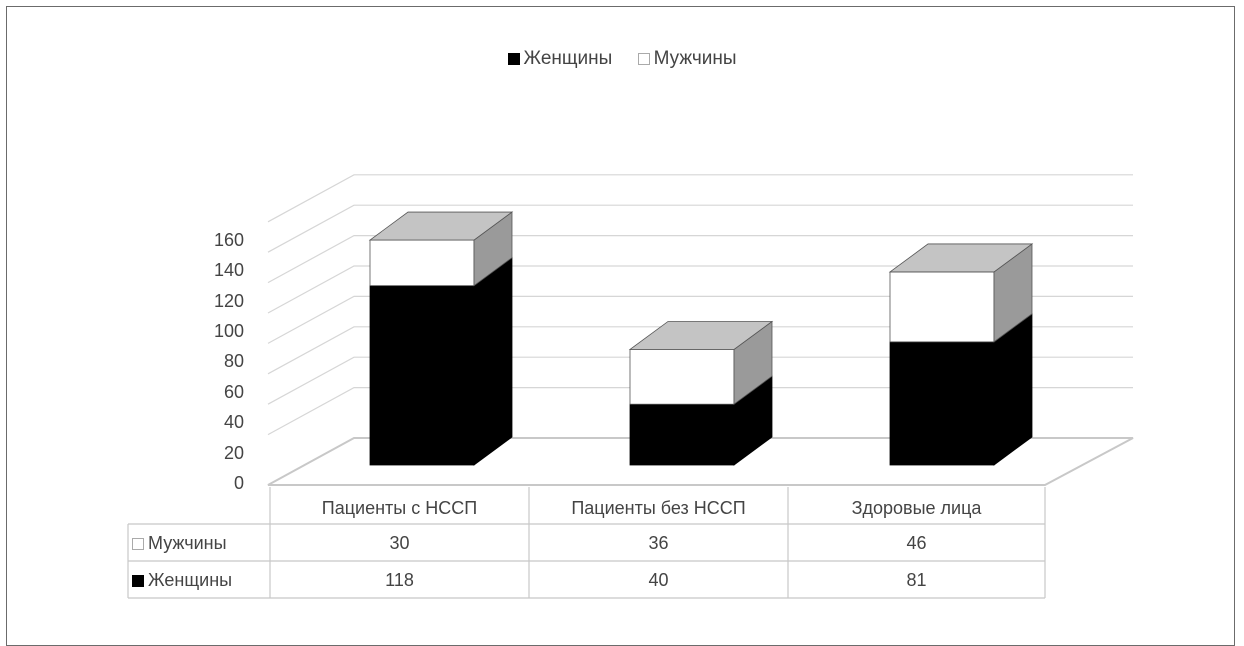 The width and height of the screenshot is (1244, 646). I want to click on table-row-label: Женщины, so click(203, 580).